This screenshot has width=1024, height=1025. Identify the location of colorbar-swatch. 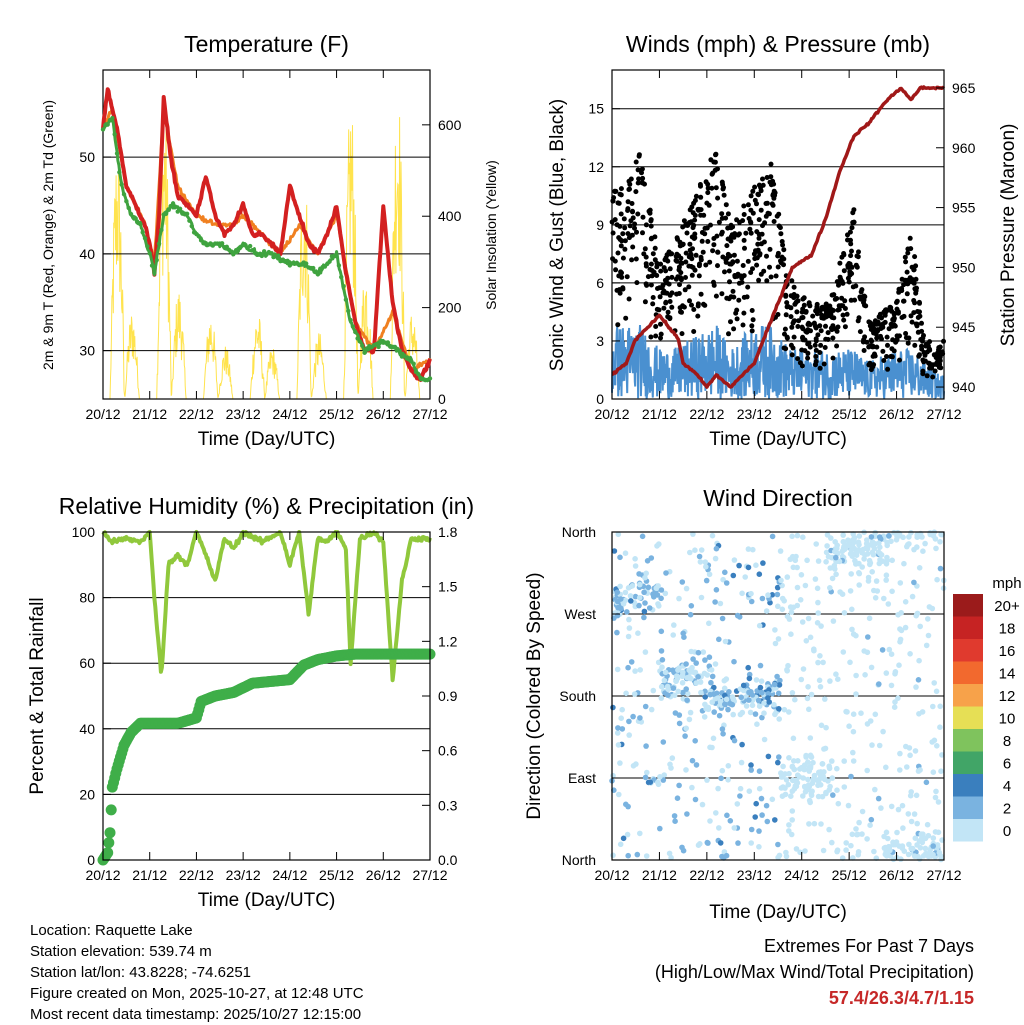
(968, 605).